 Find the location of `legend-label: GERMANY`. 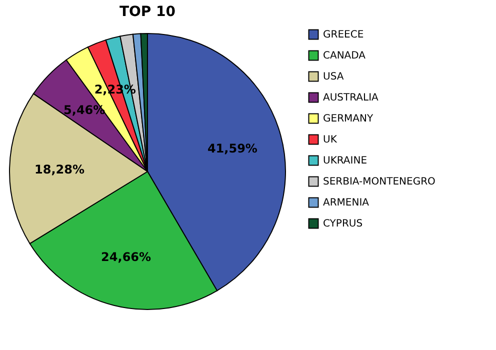

legend-label: GERMANY is located at coordinates (348, 119).